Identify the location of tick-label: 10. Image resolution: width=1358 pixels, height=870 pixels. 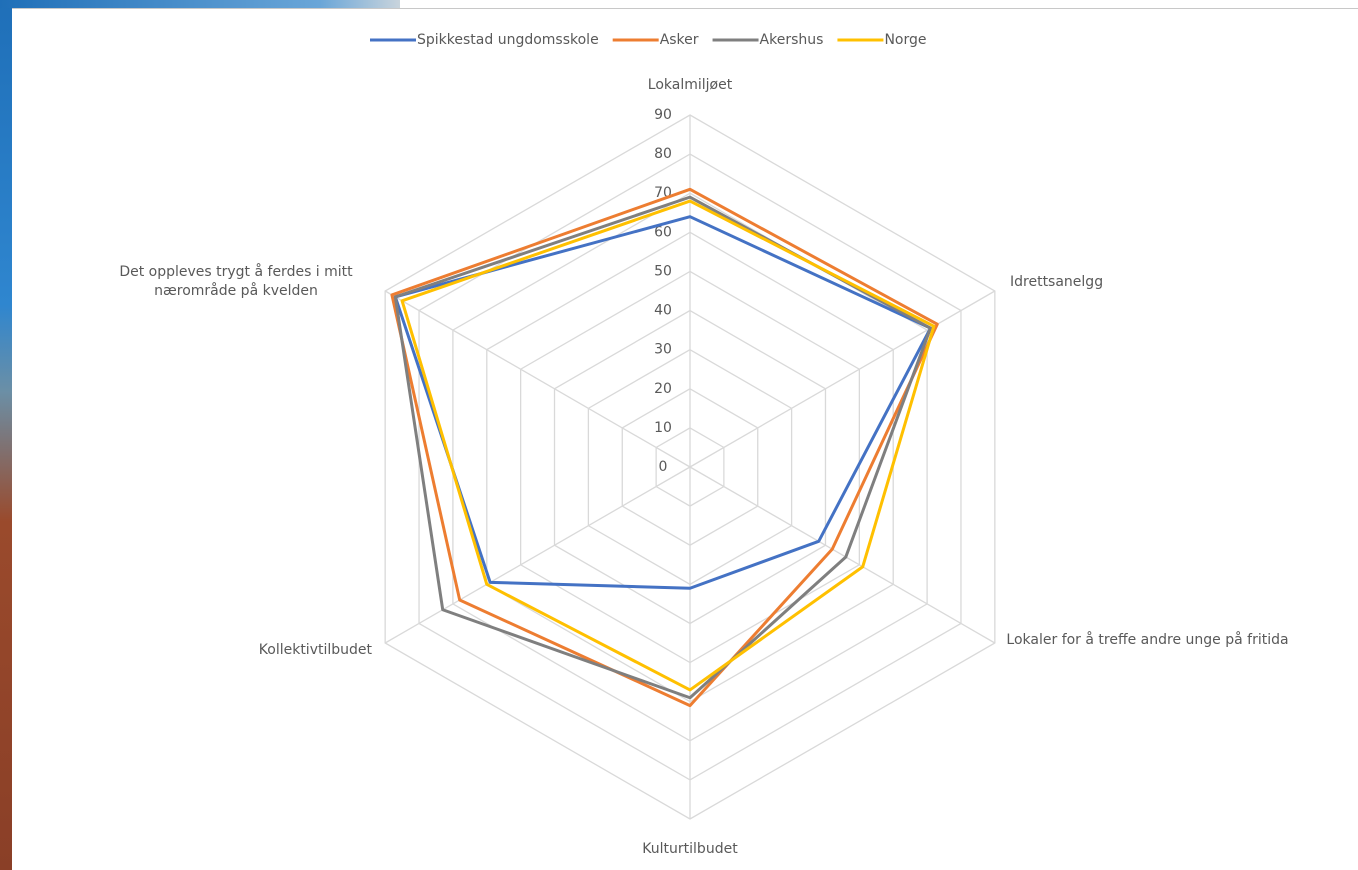
(663, 428).